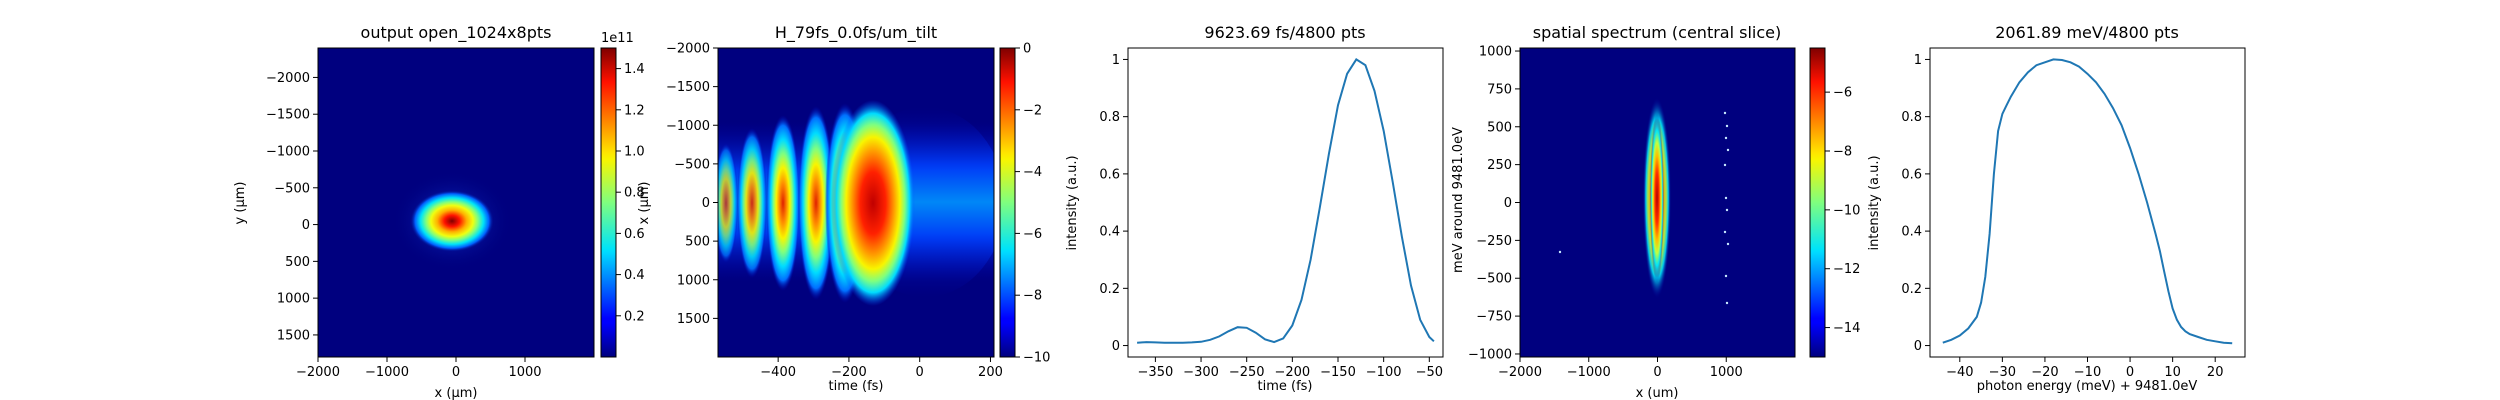  I want to click on panel2-xtick-label: 200, so click(990, 372).